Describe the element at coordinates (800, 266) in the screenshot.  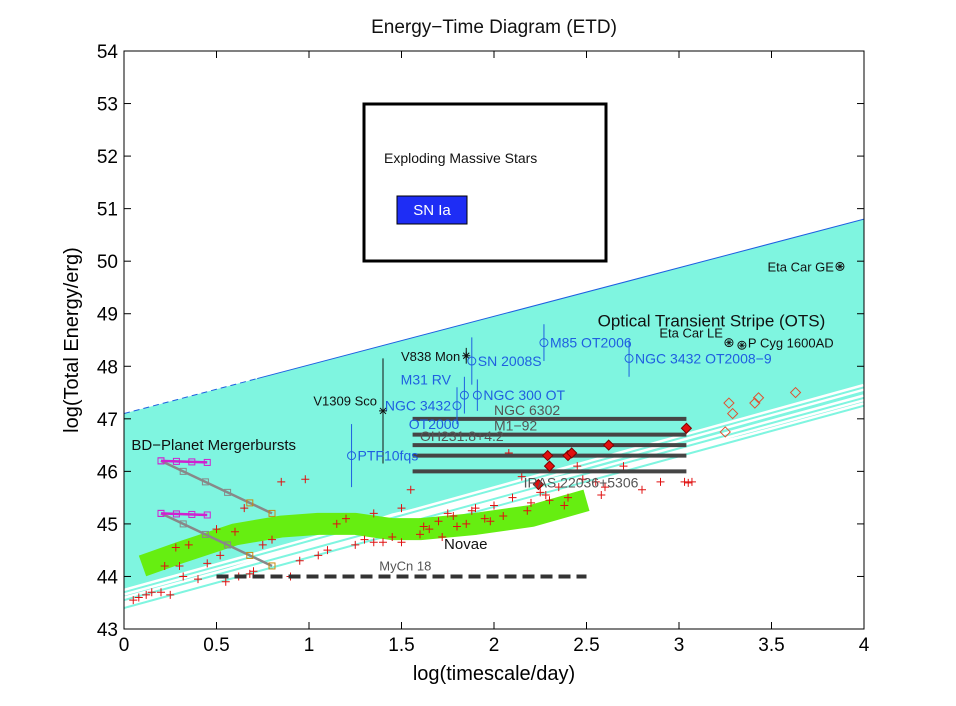
I see `label-eta-car-ge: Eta Car GE` at that location.